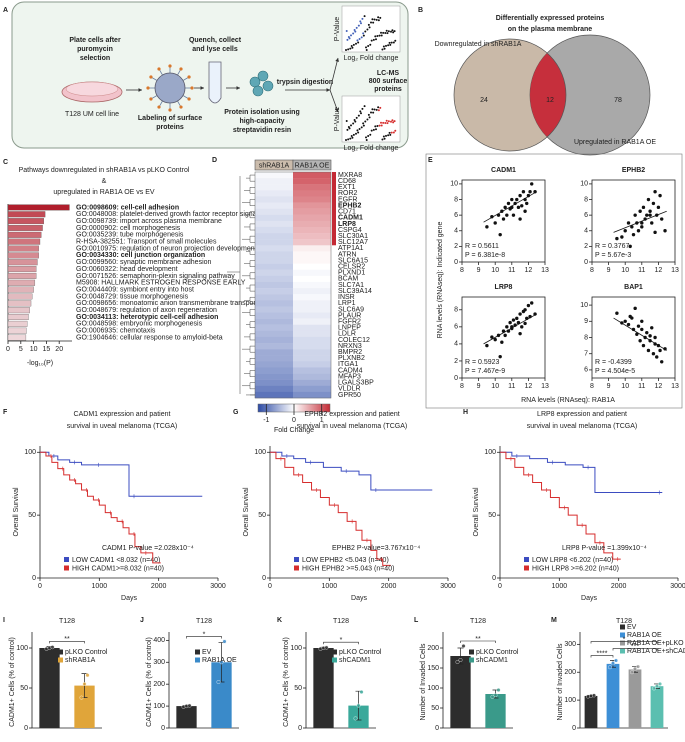 Image resolution: width=685 pixels, height=742 pixels. Describe the element at coordinates (170, 118) in the screenshot. I see `step-text: Labeling of surface` at that location.